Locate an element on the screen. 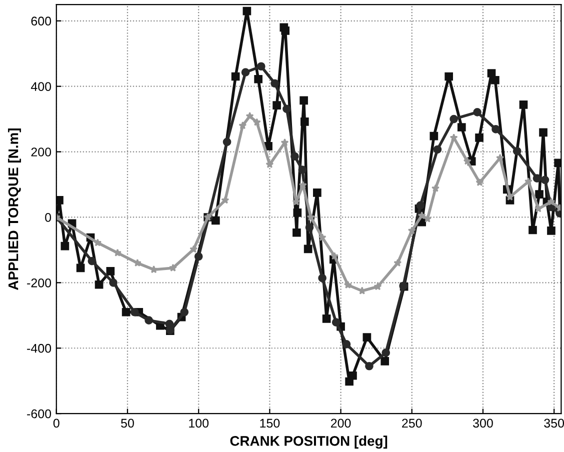  y-tick-label: 600 is located at coordinates (41, 21).